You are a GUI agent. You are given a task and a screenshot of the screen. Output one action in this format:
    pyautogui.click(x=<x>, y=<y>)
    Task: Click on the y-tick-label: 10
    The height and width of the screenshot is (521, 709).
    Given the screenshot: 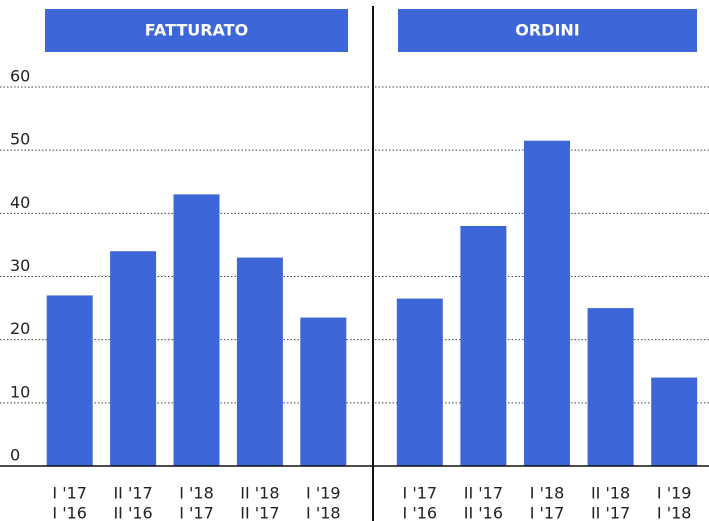 What is the action you would take?
    pyautogui.click(x=20, y=391)
    